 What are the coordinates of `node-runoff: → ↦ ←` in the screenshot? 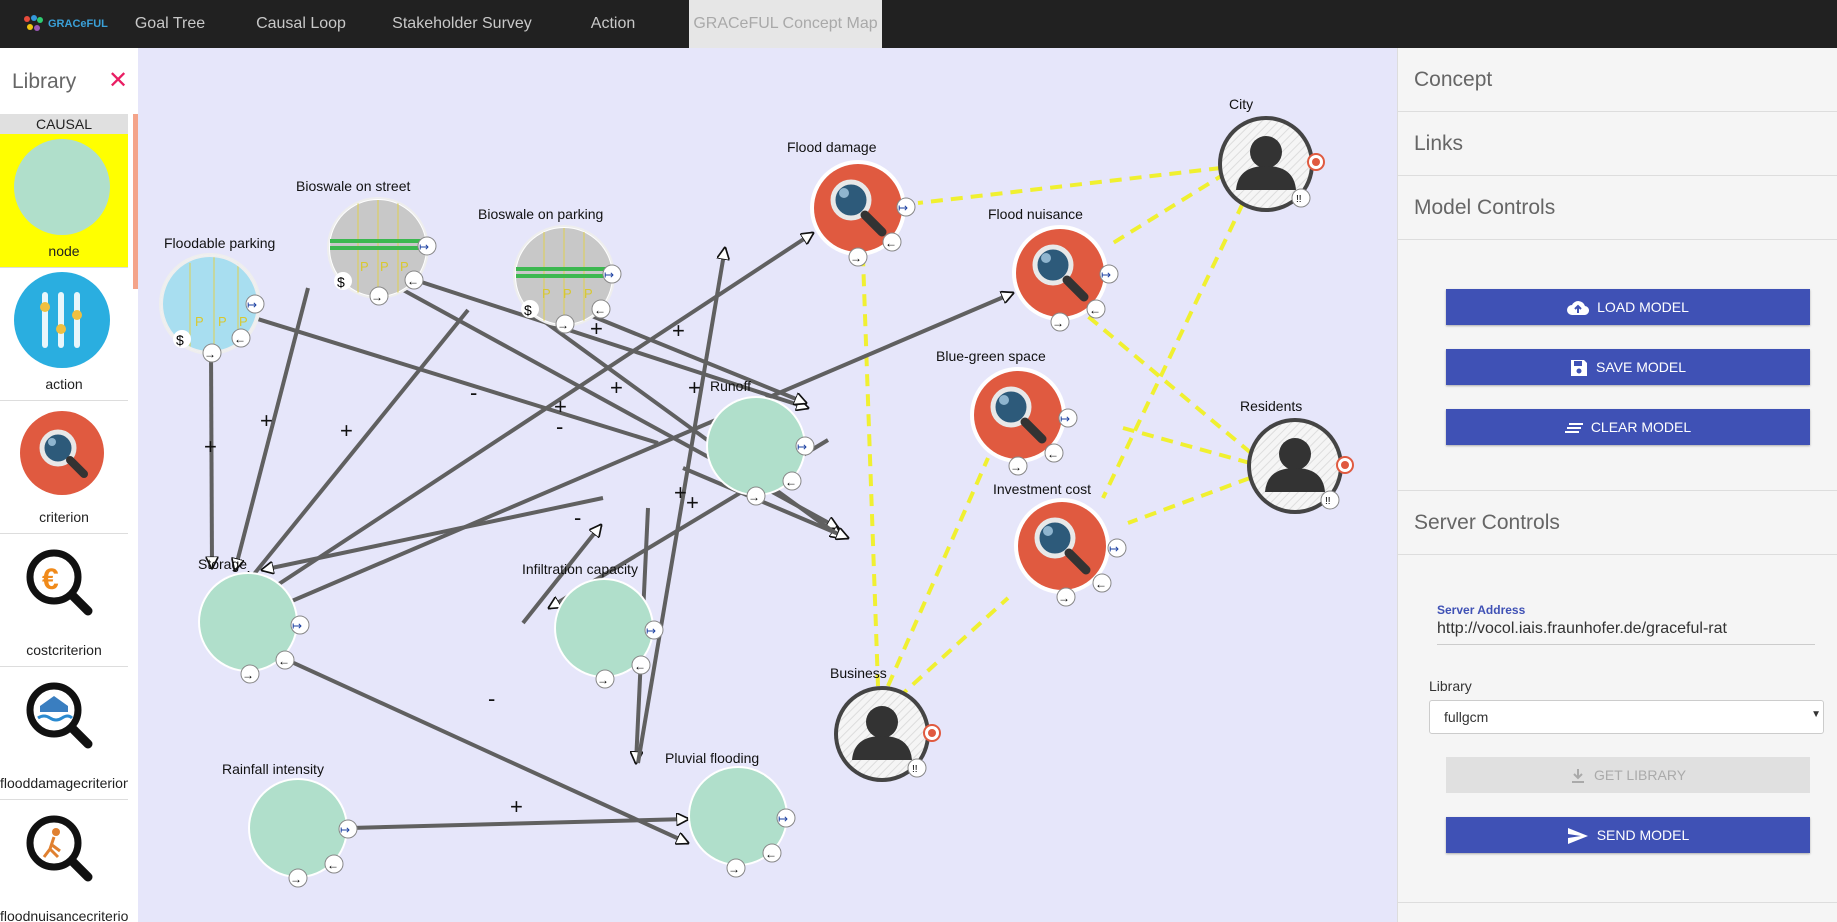 It's located at (760, 451).